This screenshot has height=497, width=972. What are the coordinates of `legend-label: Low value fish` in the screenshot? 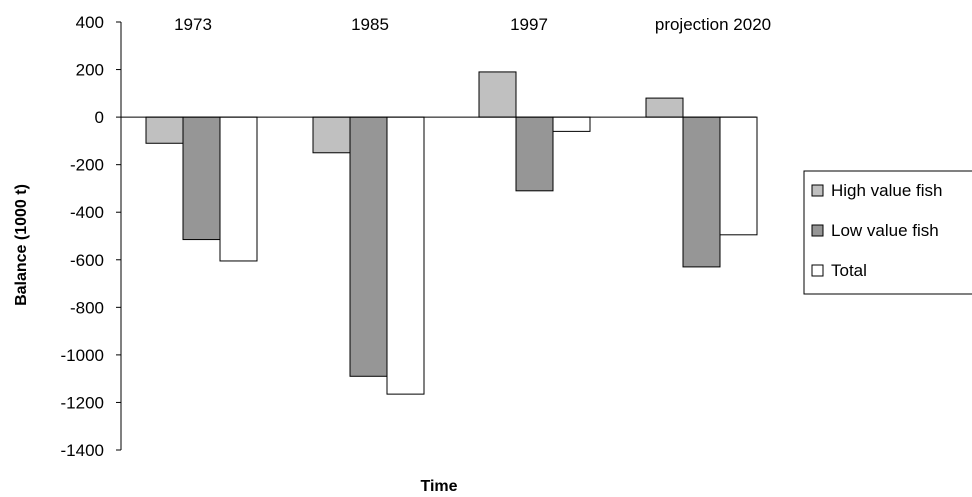 It's located at (885, 230).